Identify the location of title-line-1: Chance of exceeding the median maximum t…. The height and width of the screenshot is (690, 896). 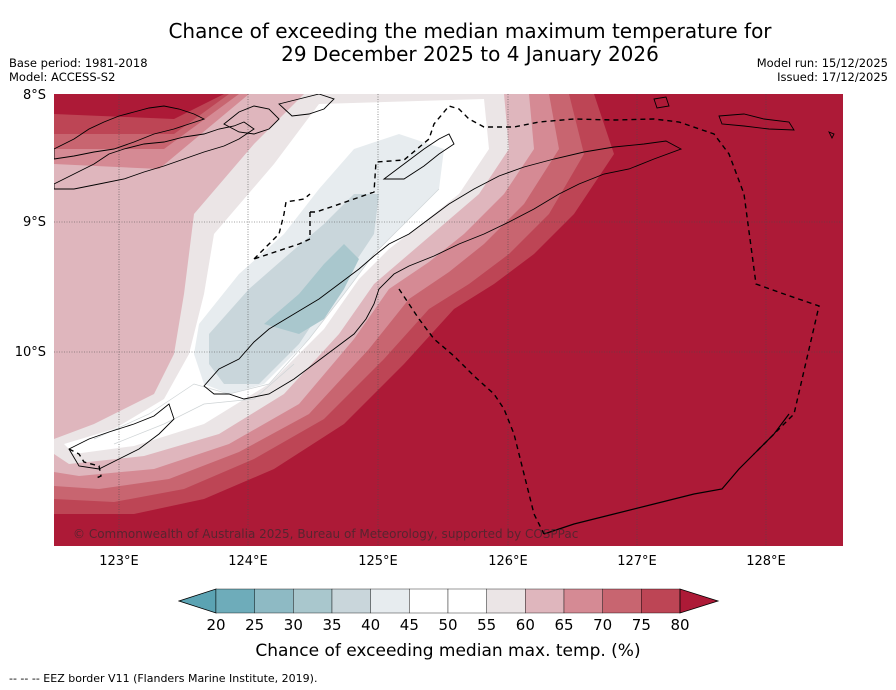
(470, 31).